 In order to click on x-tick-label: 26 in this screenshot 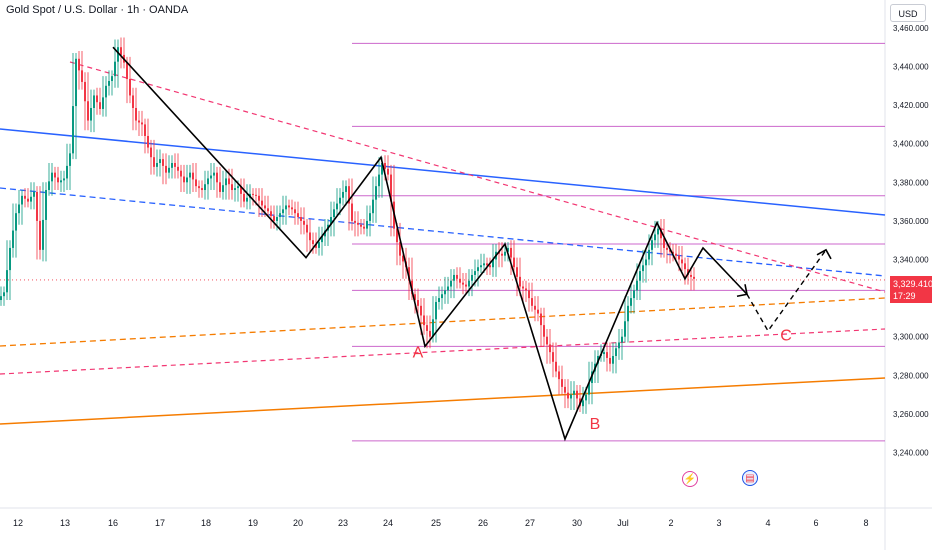, I will do `click(483, 523)`.